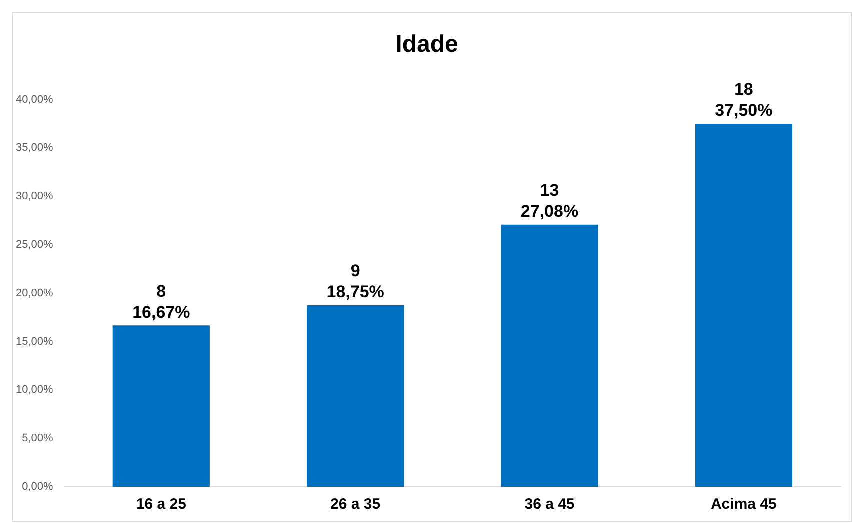 The height and width of the screenshot is (523, 853). Describe the element at coordinates (35, 342) in the screenshot. I see `y-tick-label: 15,00%` at that location.